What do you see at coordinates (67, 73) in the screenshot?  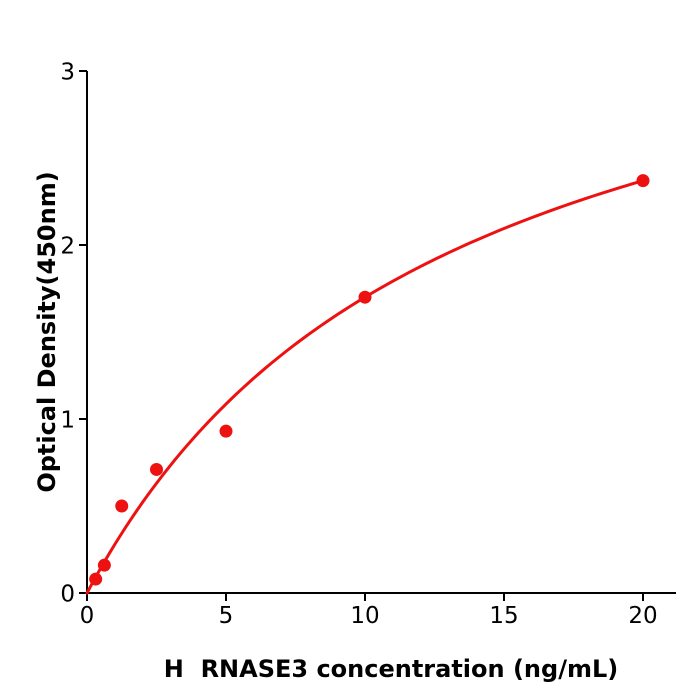 I see `y-tick-label: 3` at bounding box center [67, 73].